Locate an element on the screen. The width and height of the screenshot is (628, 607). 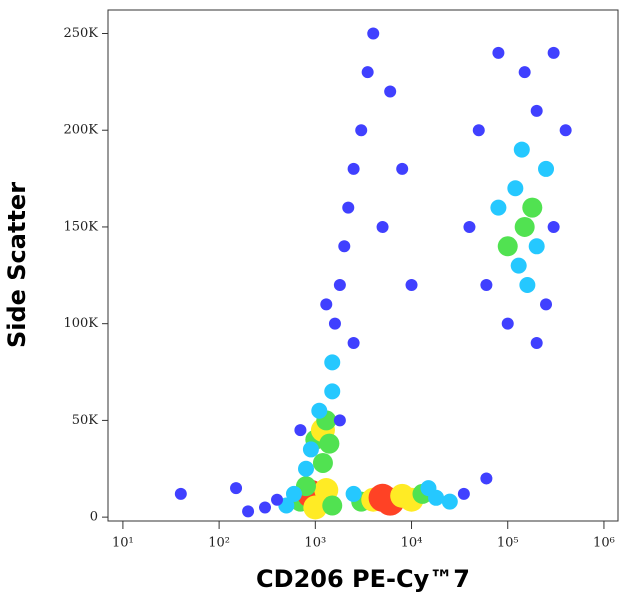
x-tick-label: 10⁶ is located at coordinates (604, 543).